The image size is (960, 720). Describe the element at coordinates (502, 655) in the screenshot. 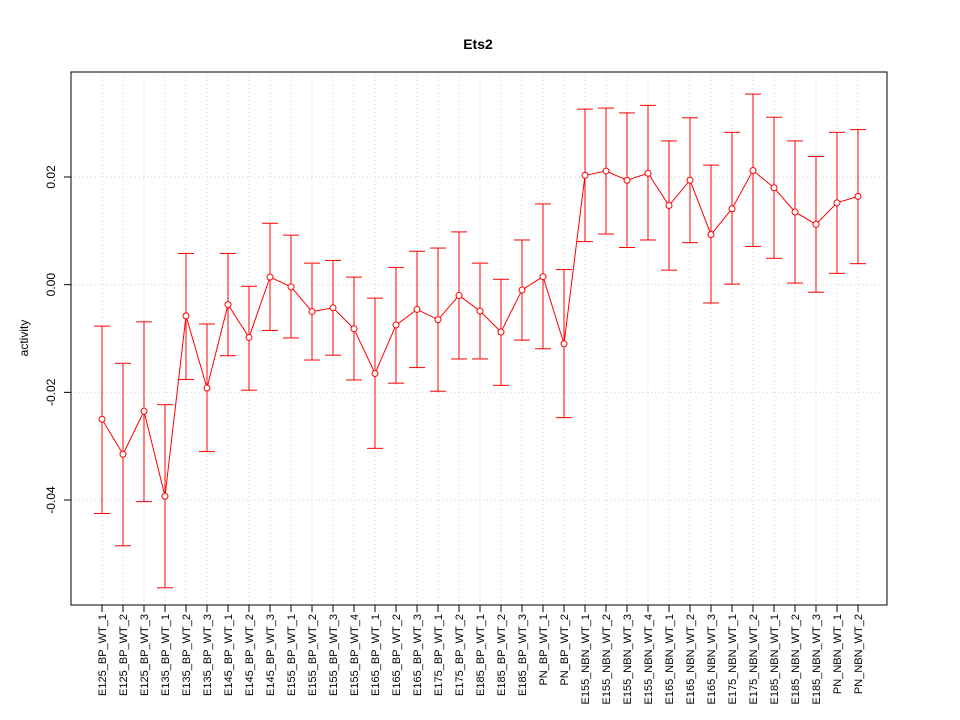

I see `x-tick-label: E185_BP_WT_2` at that location.